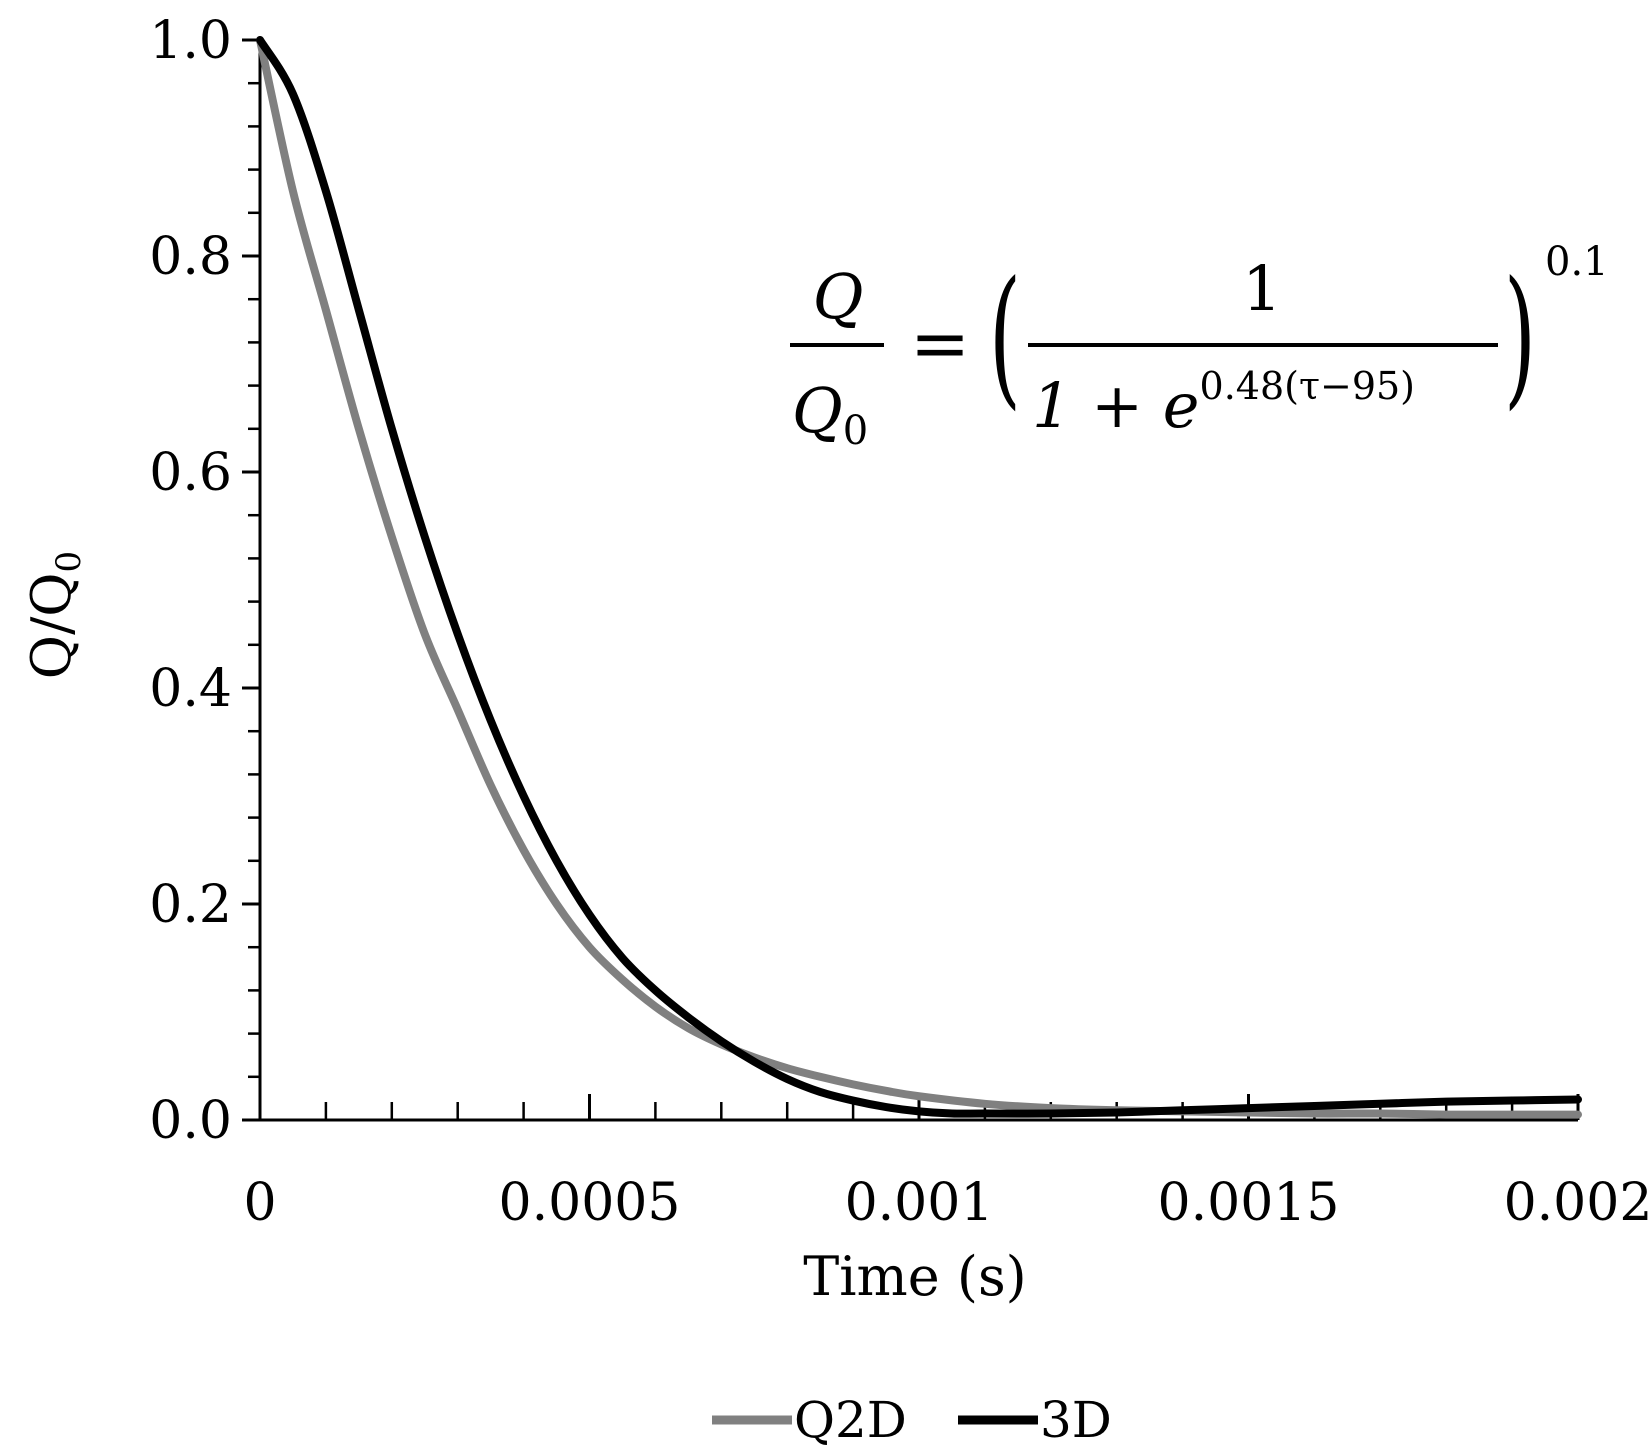 This screenshot has height=1447, width=1650. I want to click on eq-equals-sign: =, so click(940, 343).